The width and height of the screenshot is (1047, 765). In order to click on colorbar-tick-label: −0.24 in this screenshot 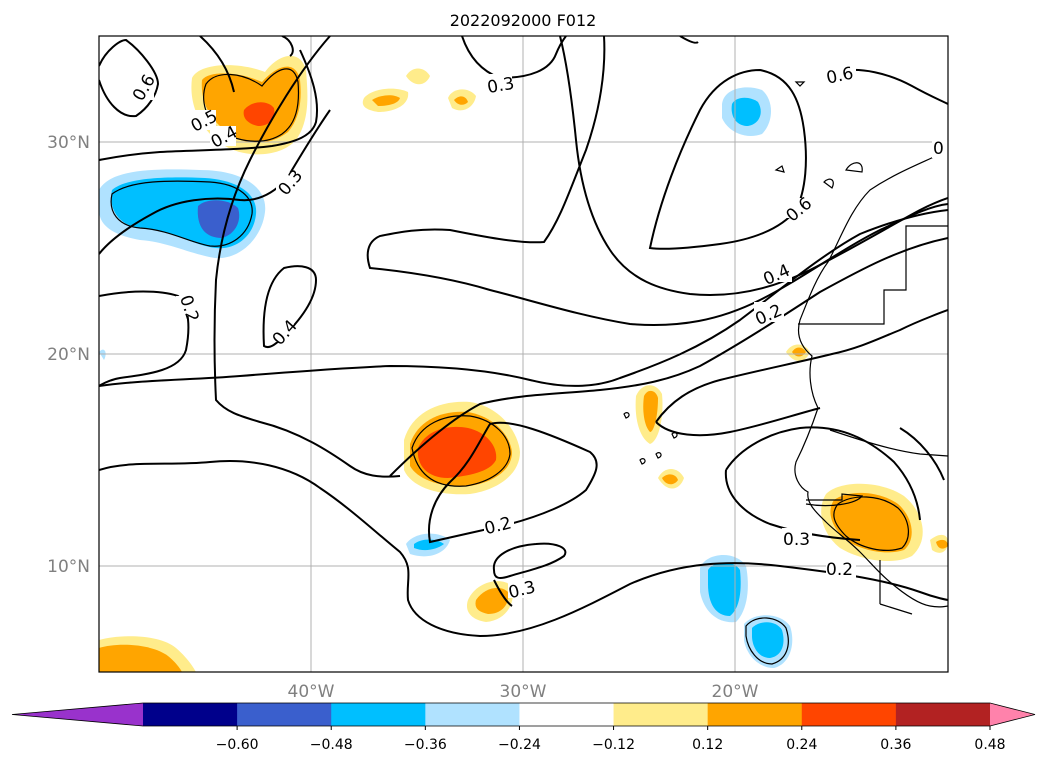, I will do `click(519, 745)`.